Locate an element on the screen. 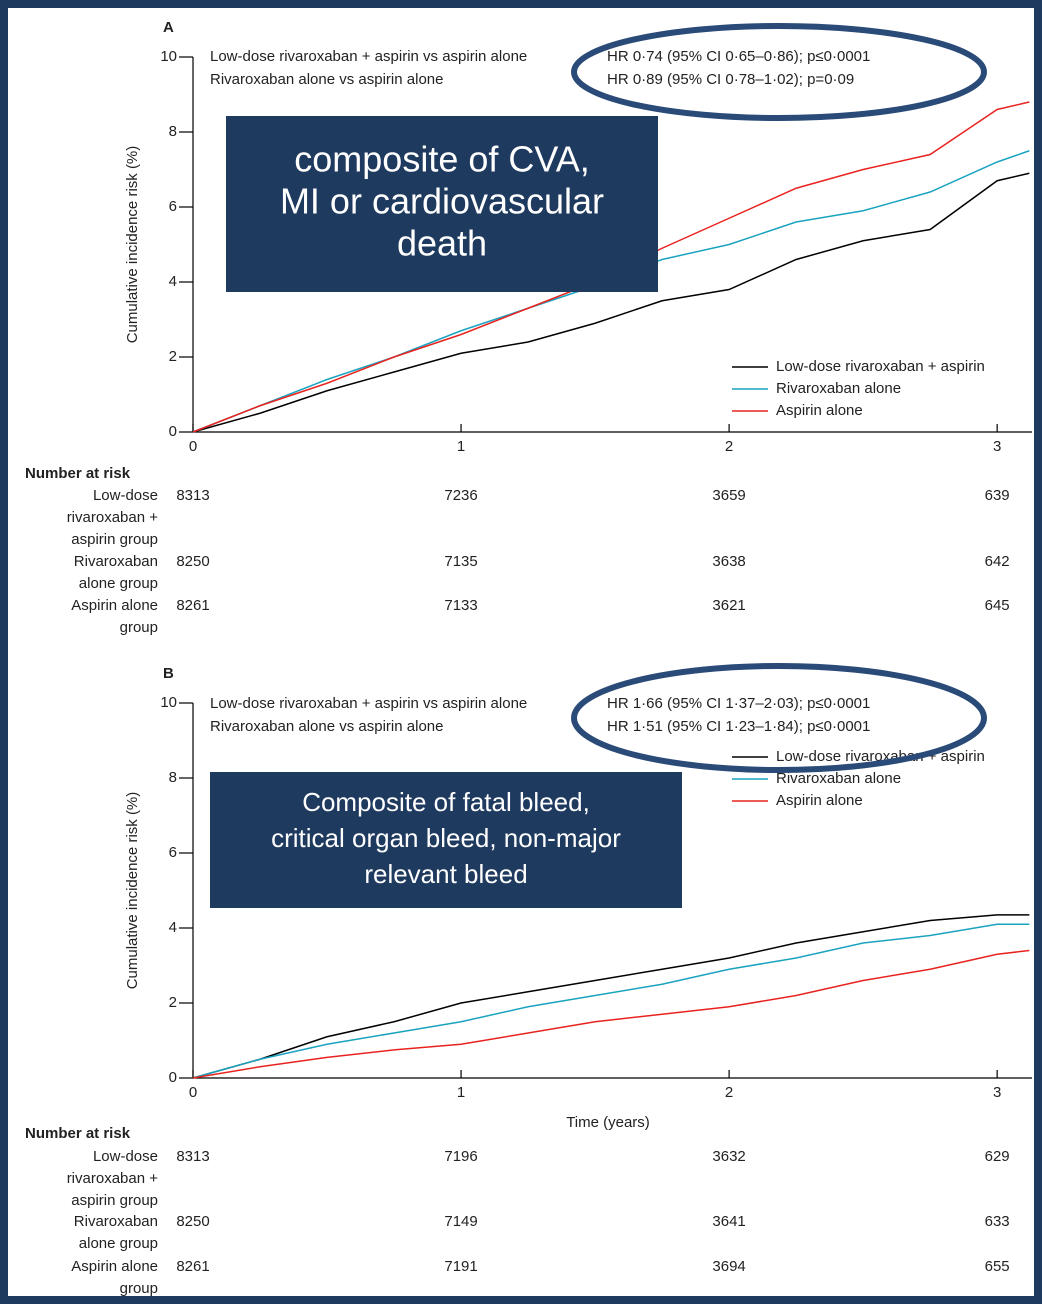 The width and height of the screenshot is (1042, 1304). callout-text: critical organ bleed, non-major is located at coordinates (446, 838).